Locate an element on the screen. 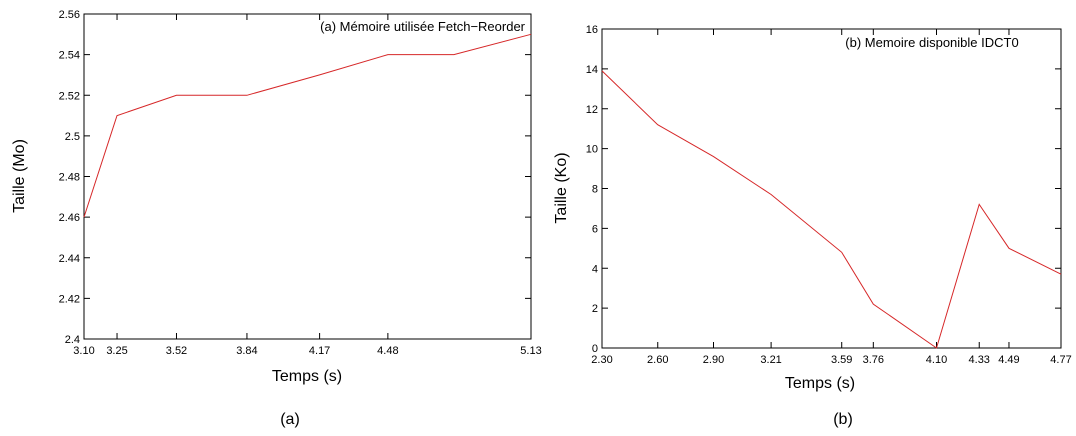  chart-a-caption: (a) is located at coordinates (290, 419).